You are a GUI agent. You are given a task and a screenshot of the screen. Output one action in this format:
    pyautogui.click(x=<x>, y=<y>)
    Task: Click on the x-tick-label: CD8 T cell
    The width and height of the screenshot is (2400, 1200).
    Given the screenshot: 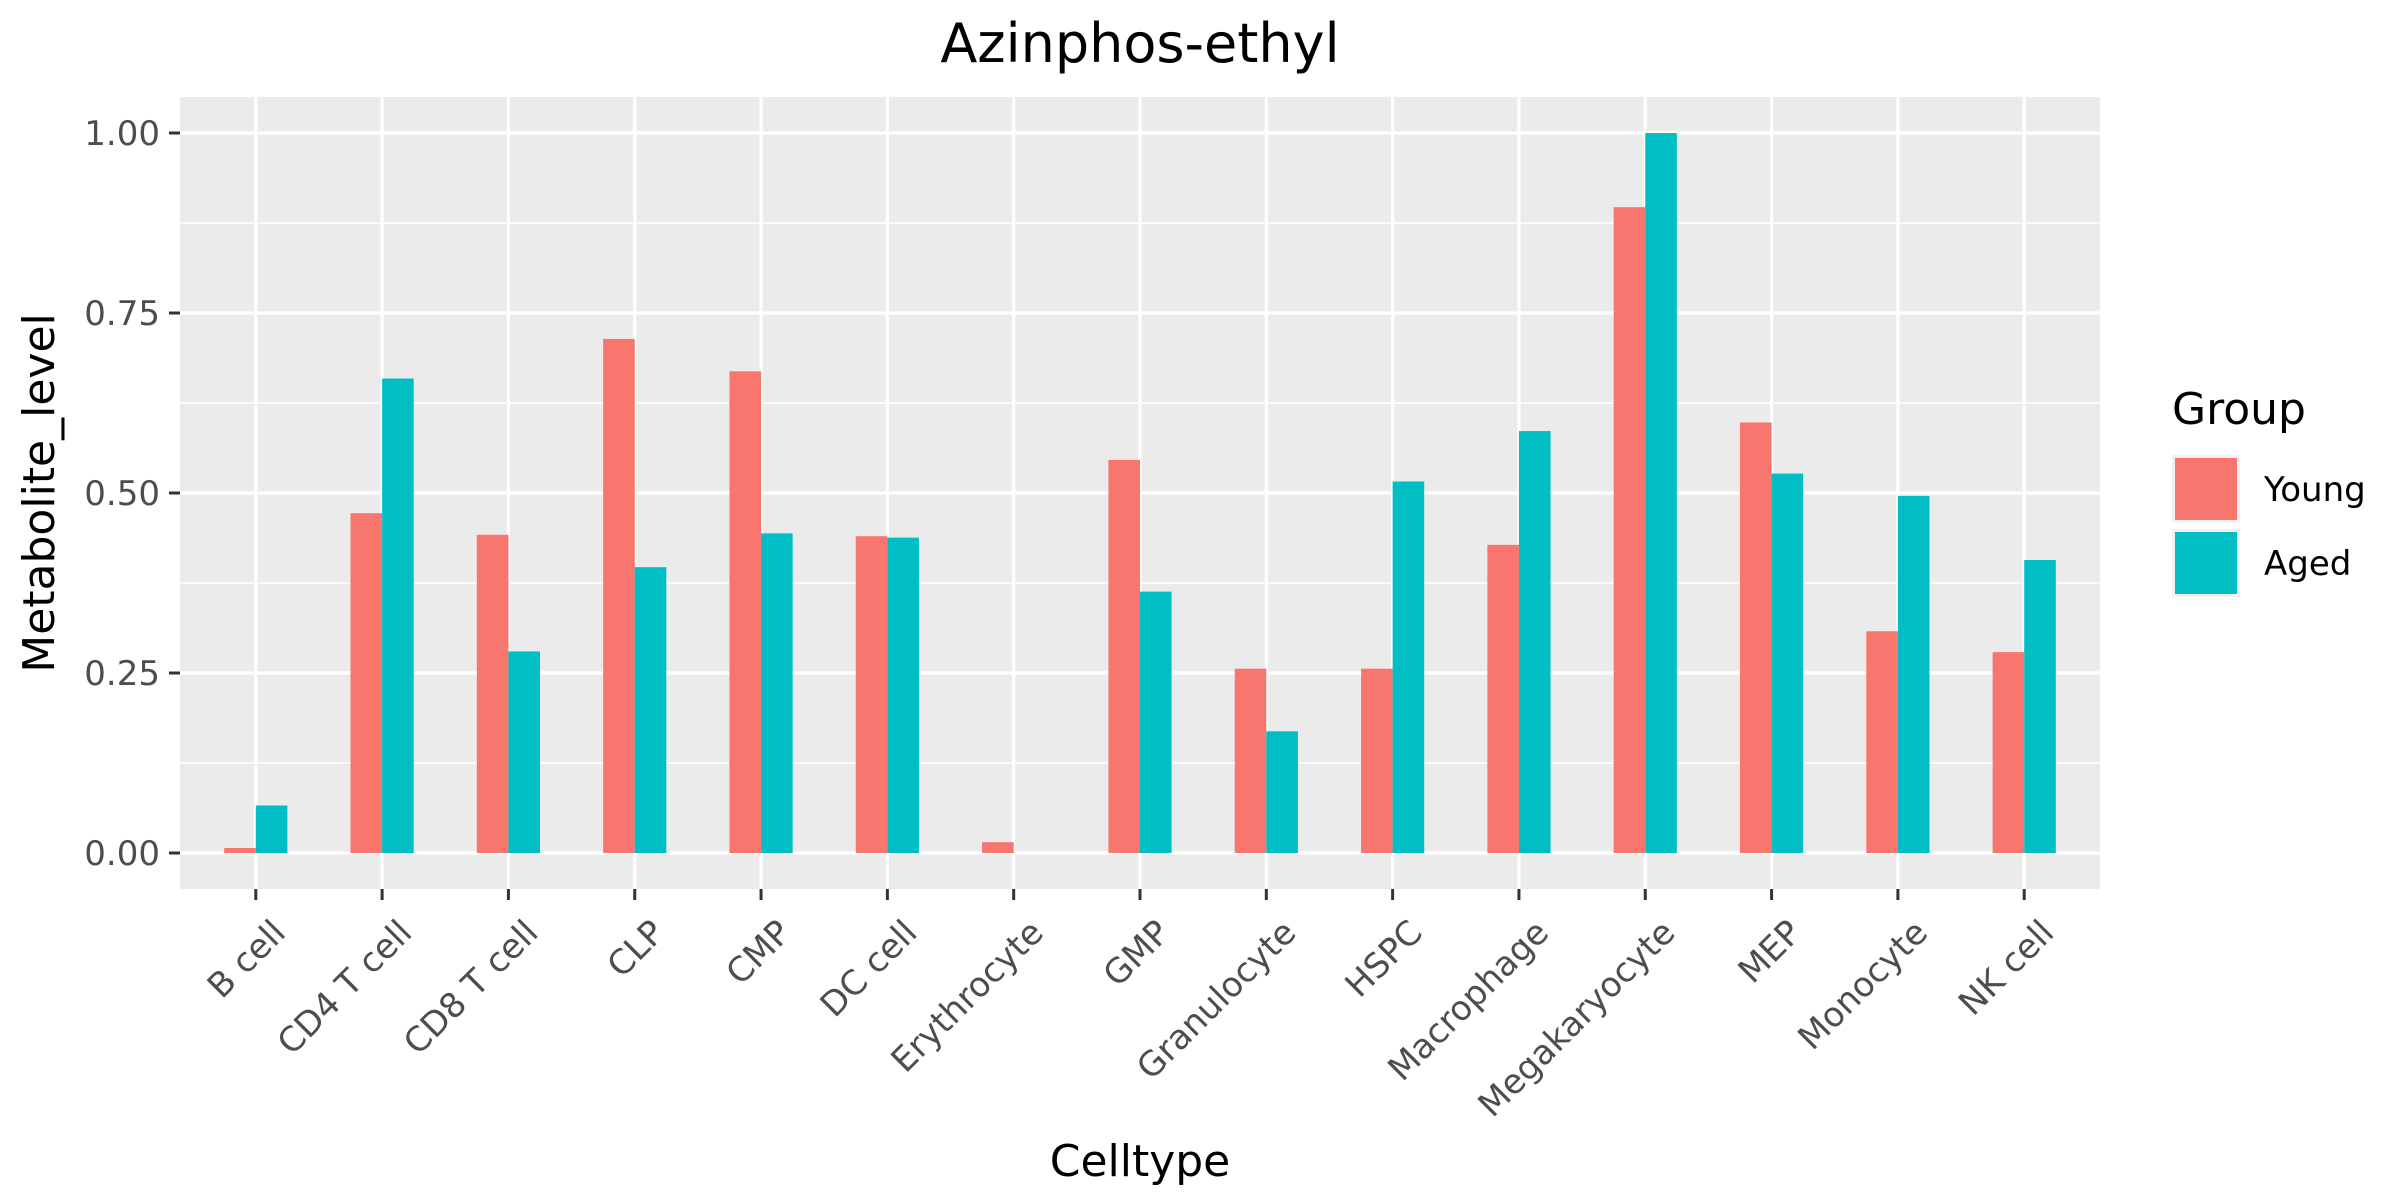 What is the action you would take?
    pyautogui.click(x=471, y=988)
    